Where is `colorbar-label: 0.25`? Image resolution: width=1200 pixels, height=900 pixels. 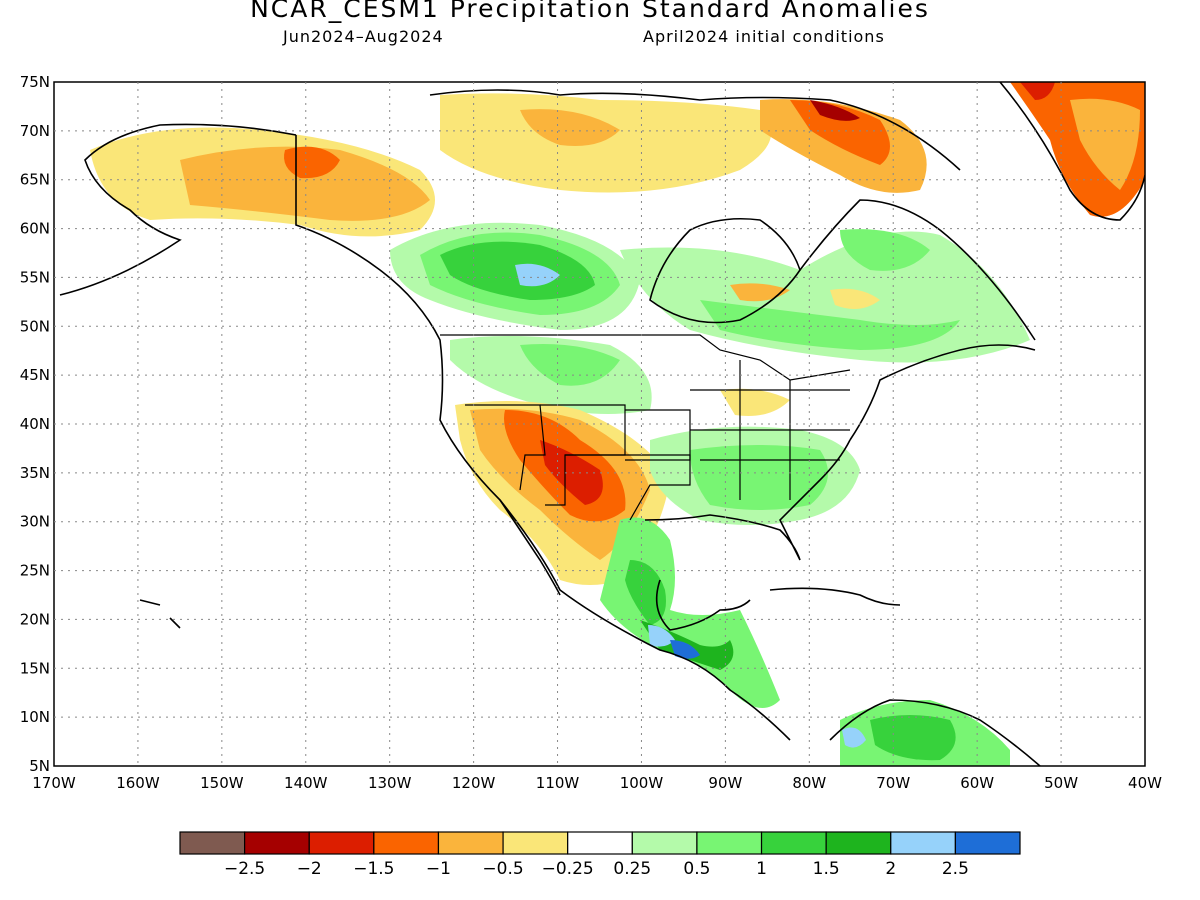 colorbar-label: 0.25 is located at coordinates (632, 869).